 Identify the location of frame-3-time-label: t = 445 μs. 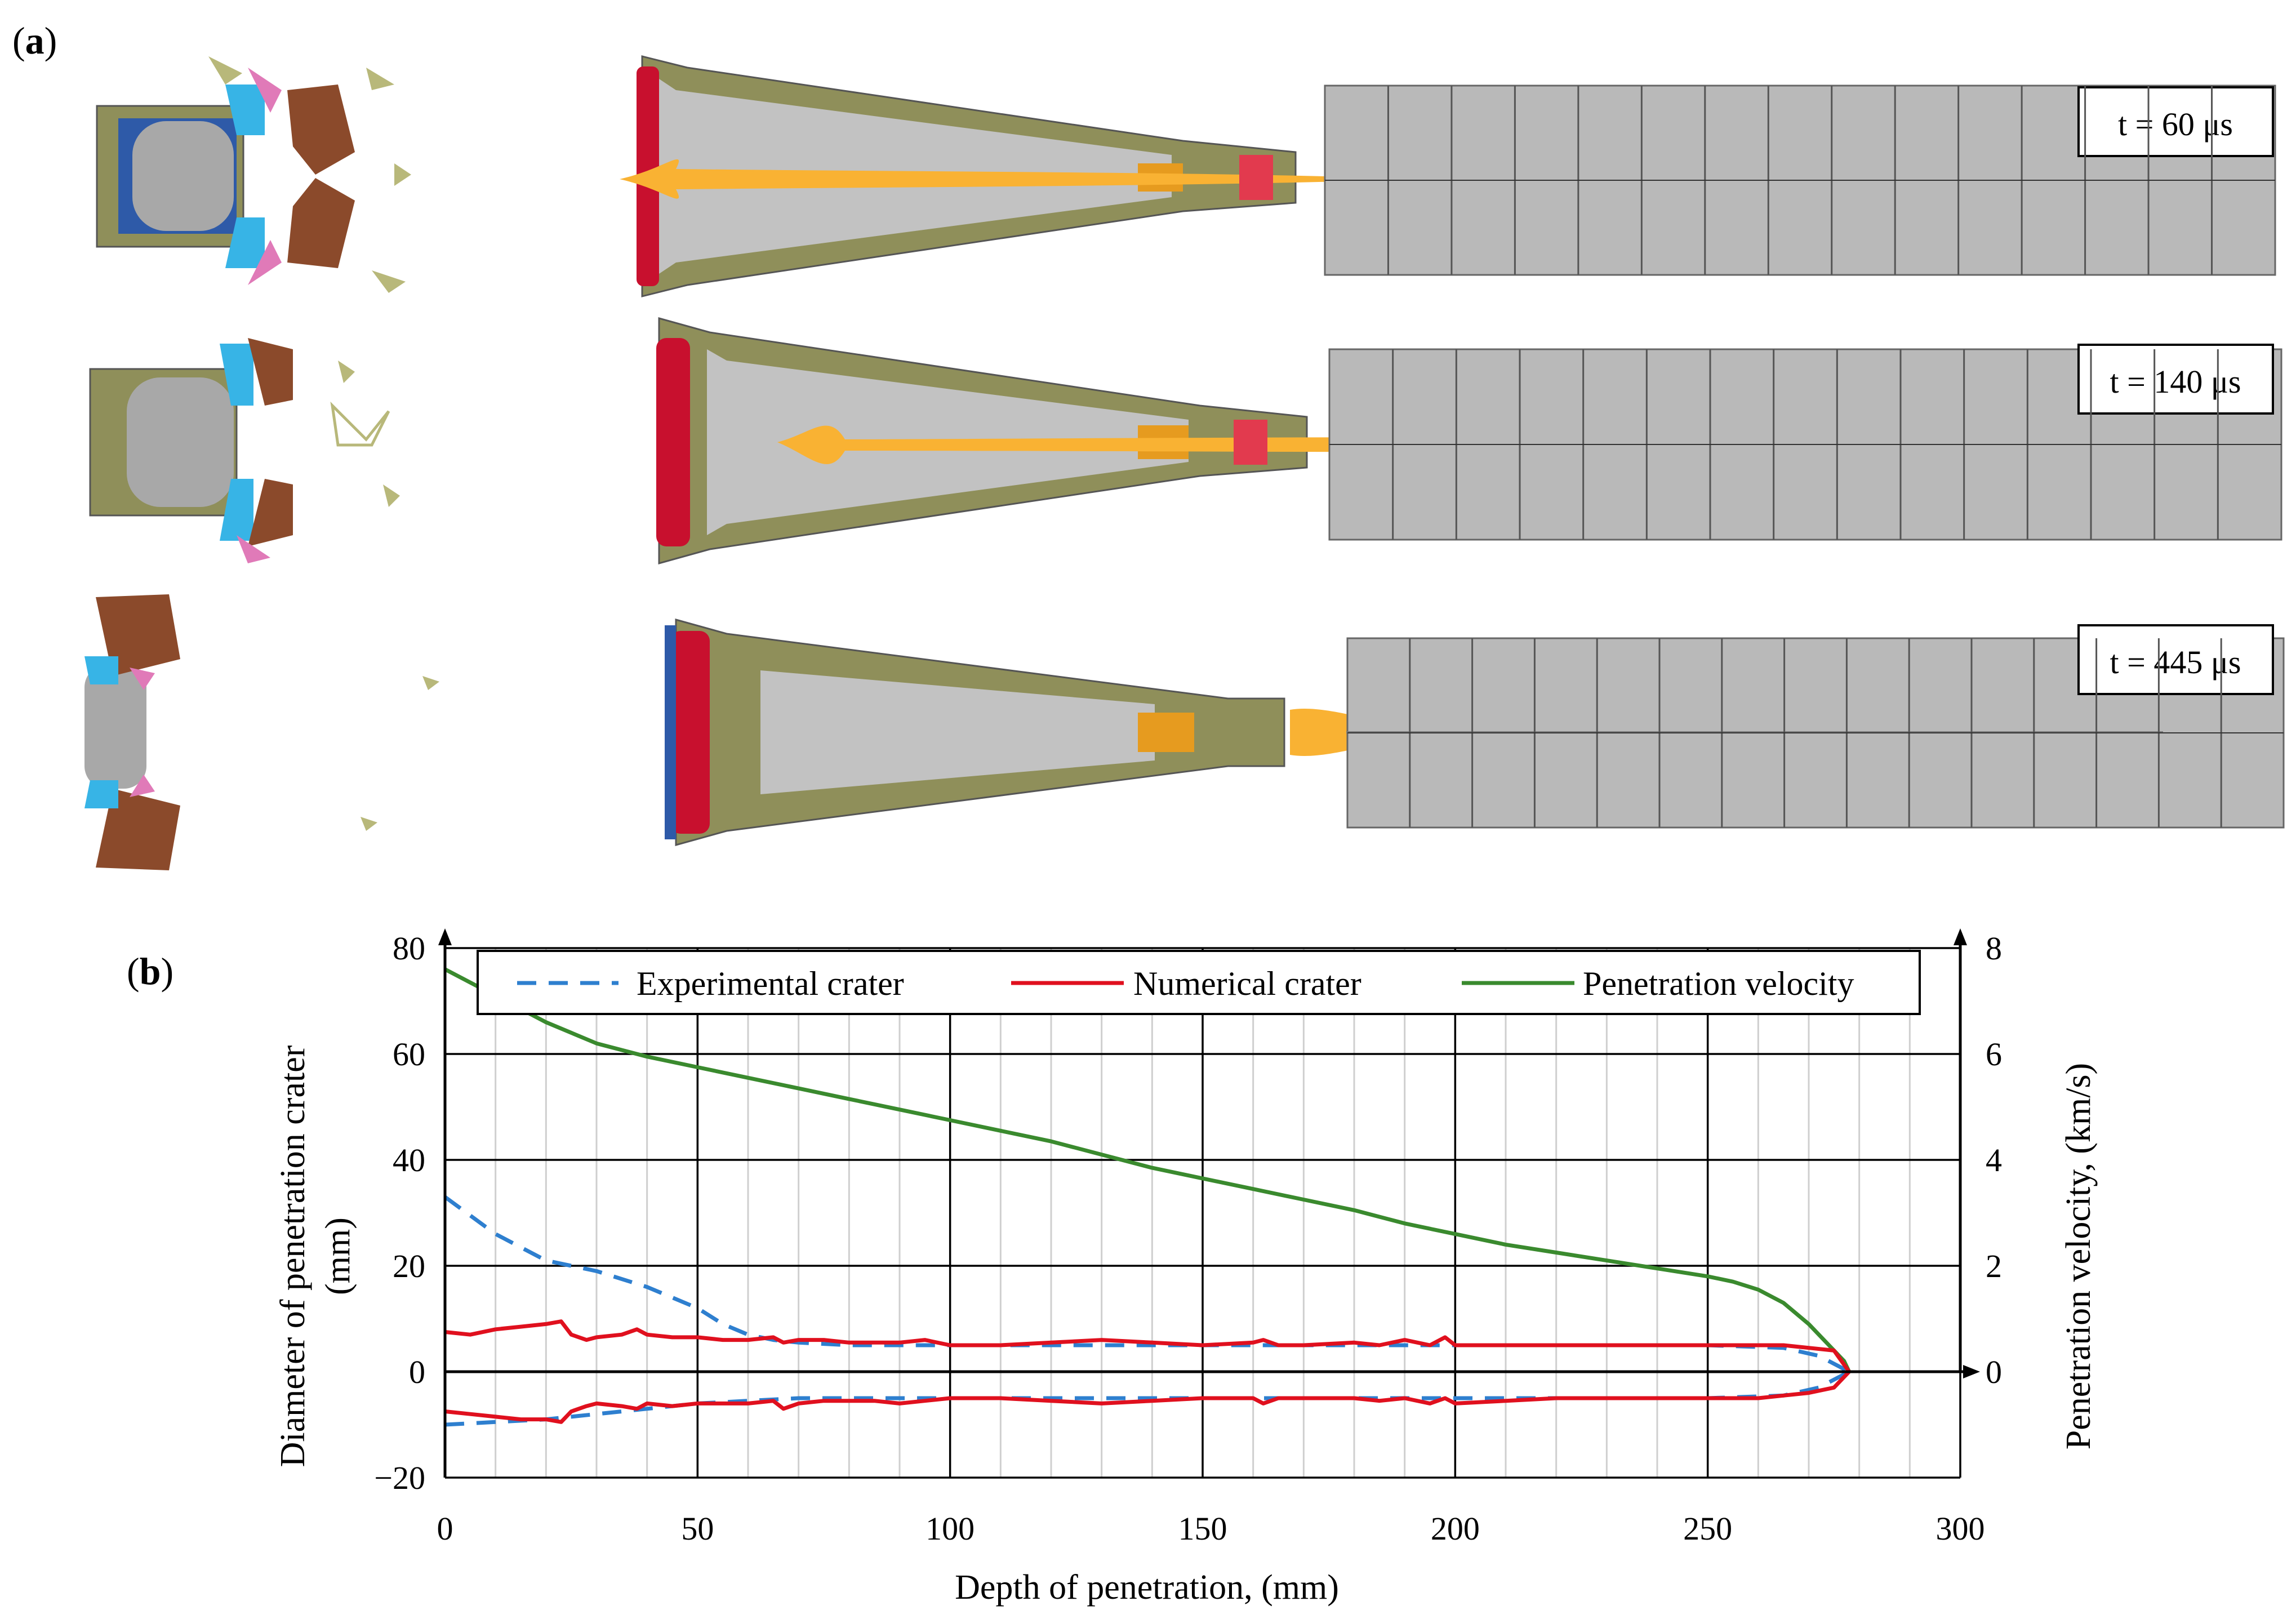
(2175, 662).